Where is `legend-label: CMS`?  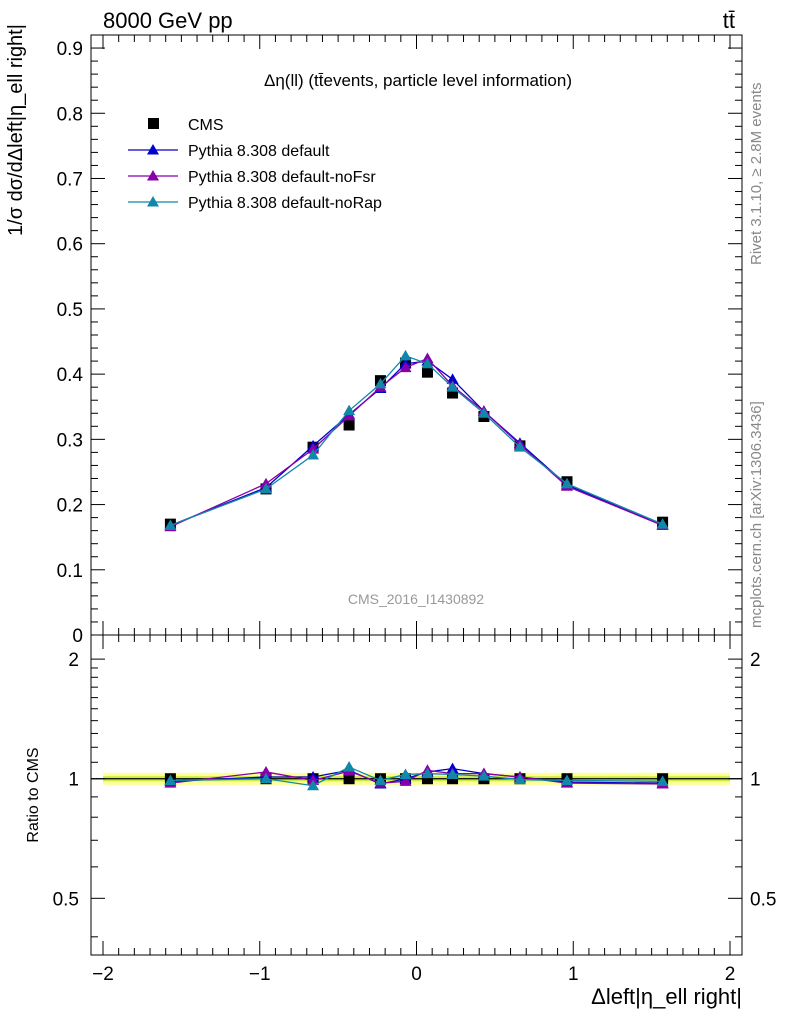
legend-label: CMS is located at coordinates (206, 125).